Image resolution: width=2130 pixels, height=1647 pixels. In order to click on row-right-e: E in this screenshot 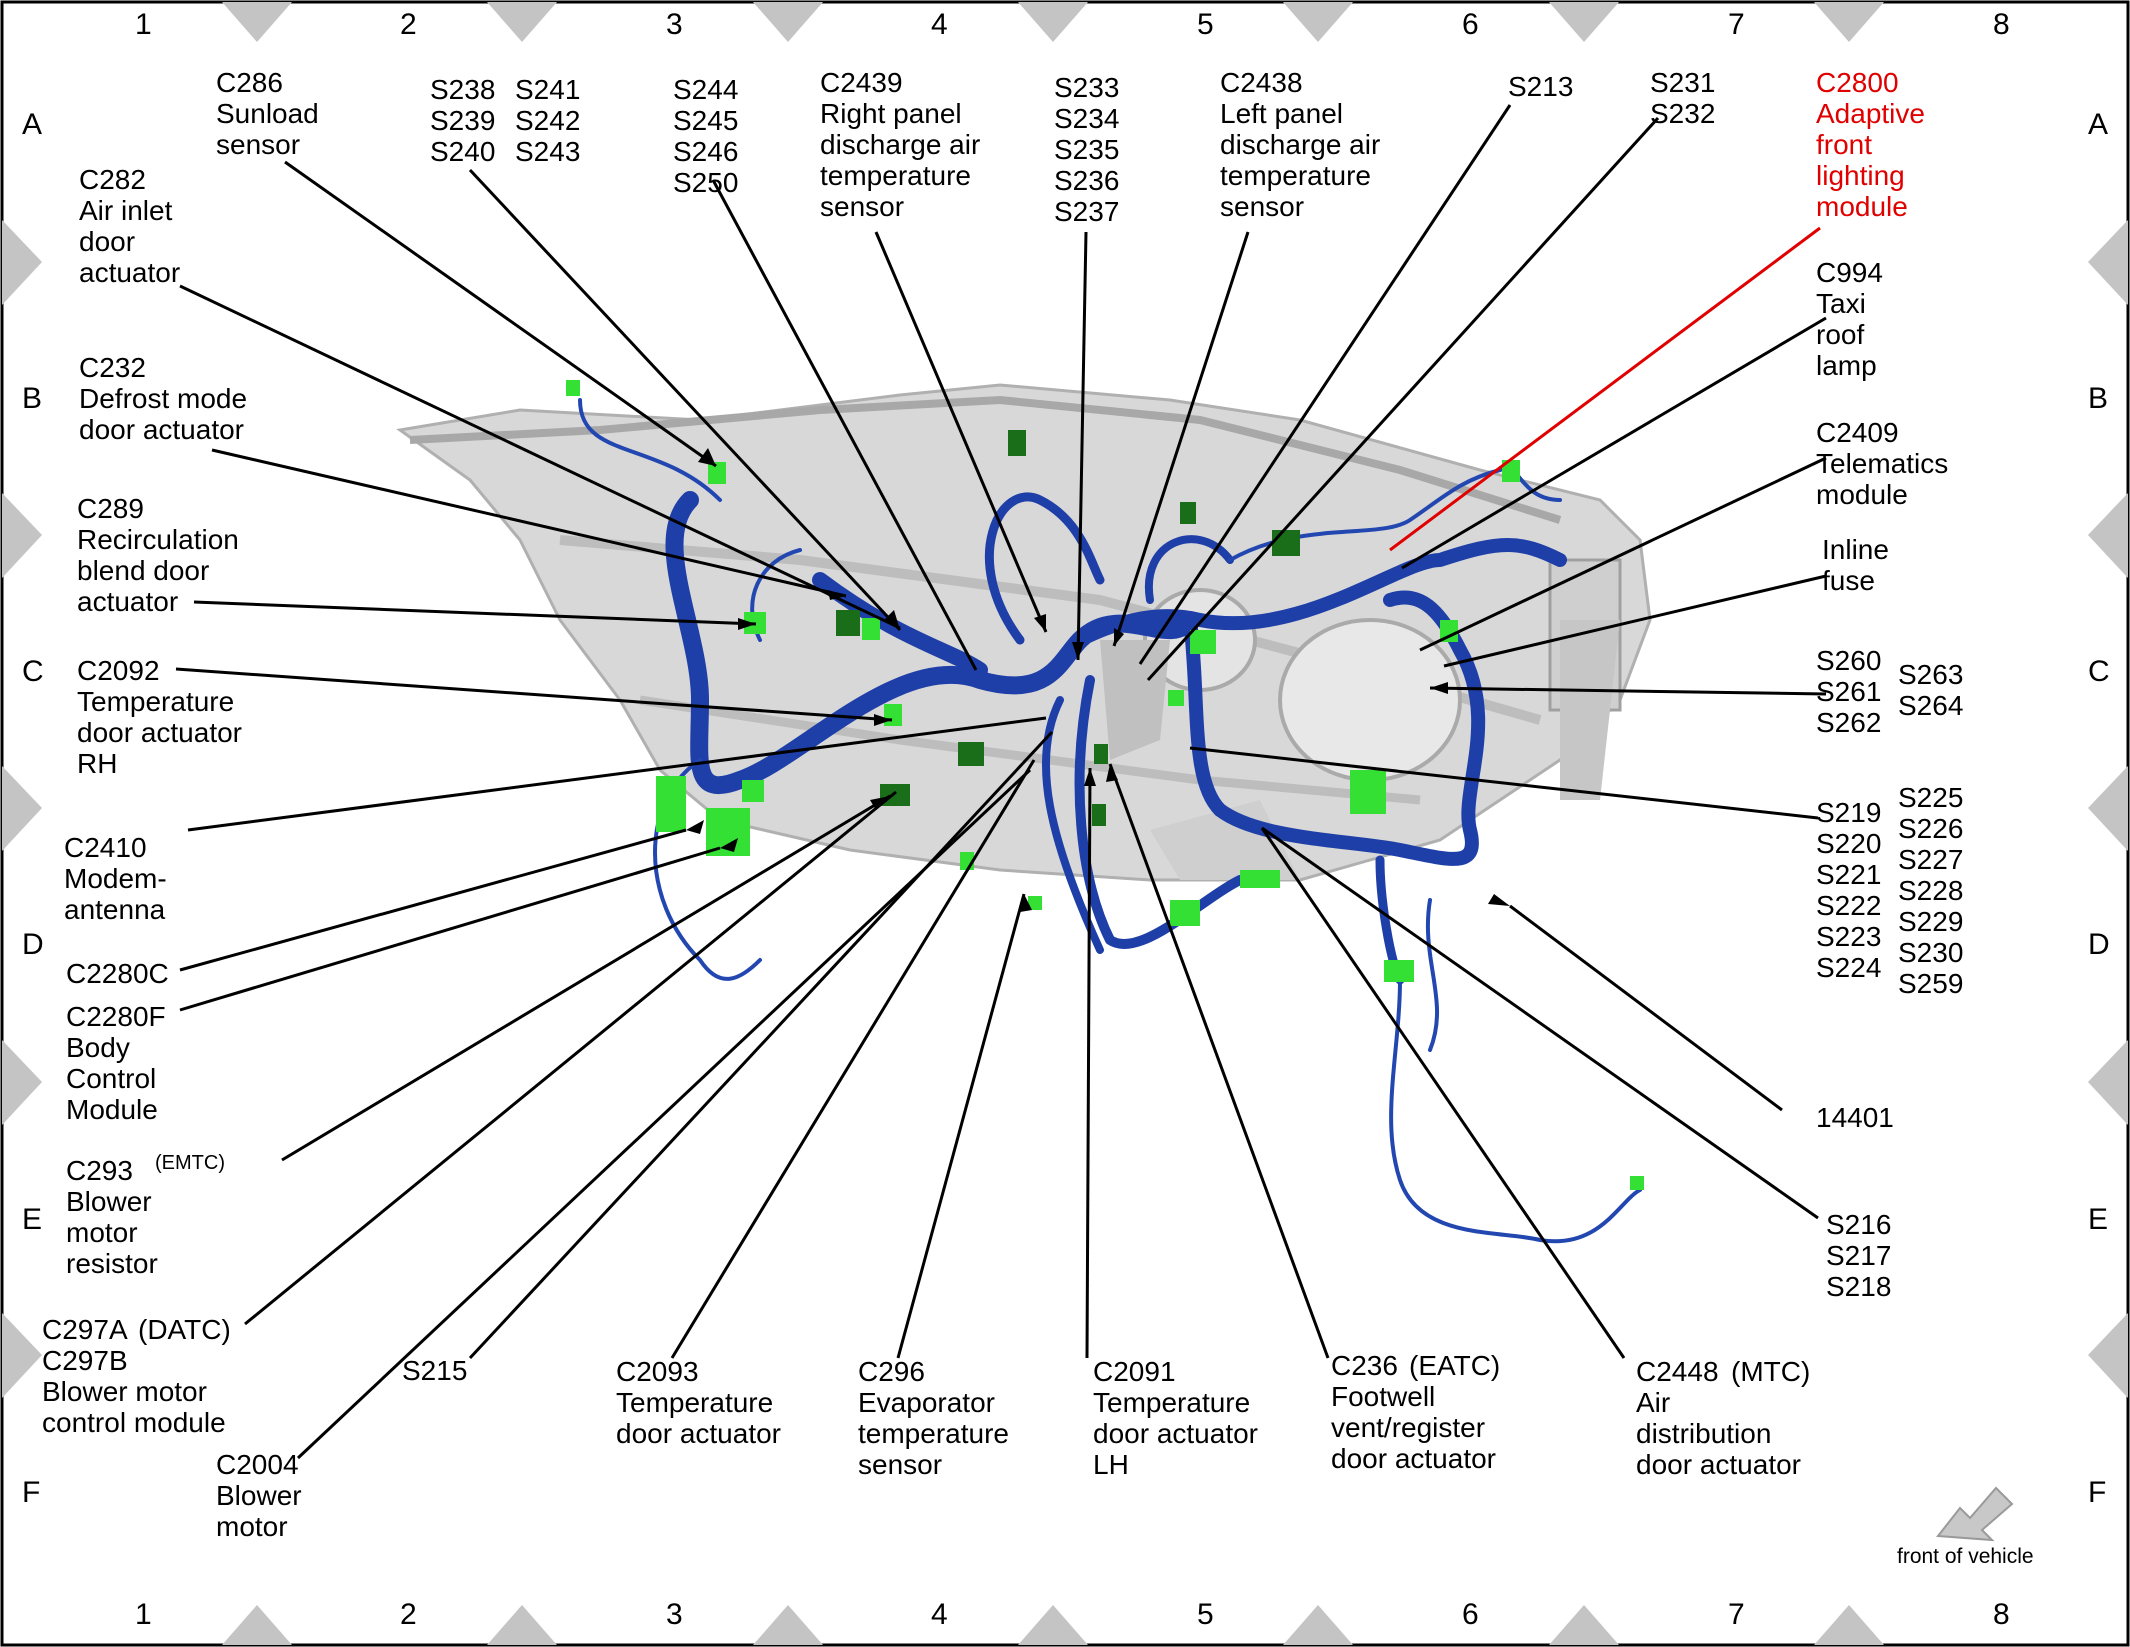, I will do `click(2098, 1219)`.